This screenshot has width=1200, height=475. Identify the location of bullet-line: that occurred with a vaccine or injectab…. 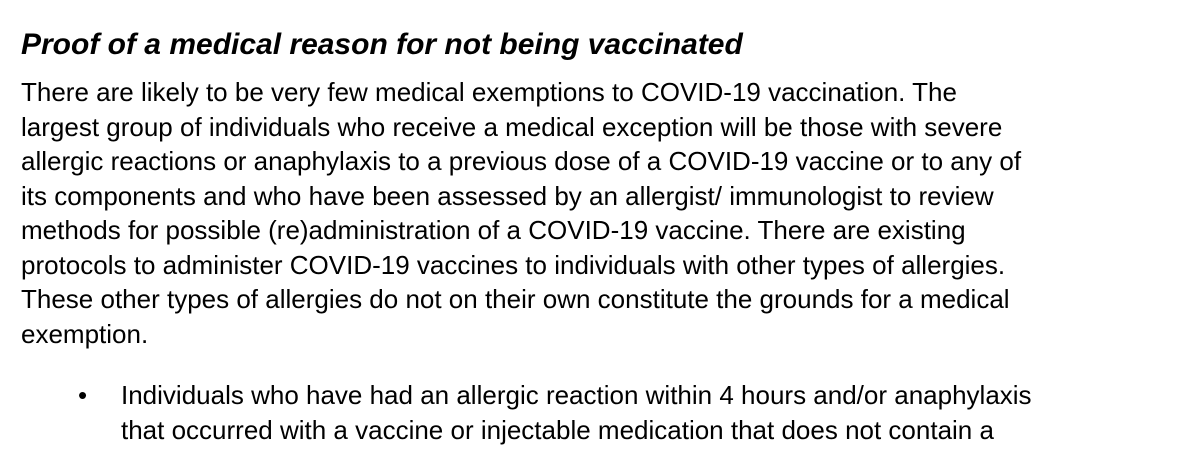
(557, 429).